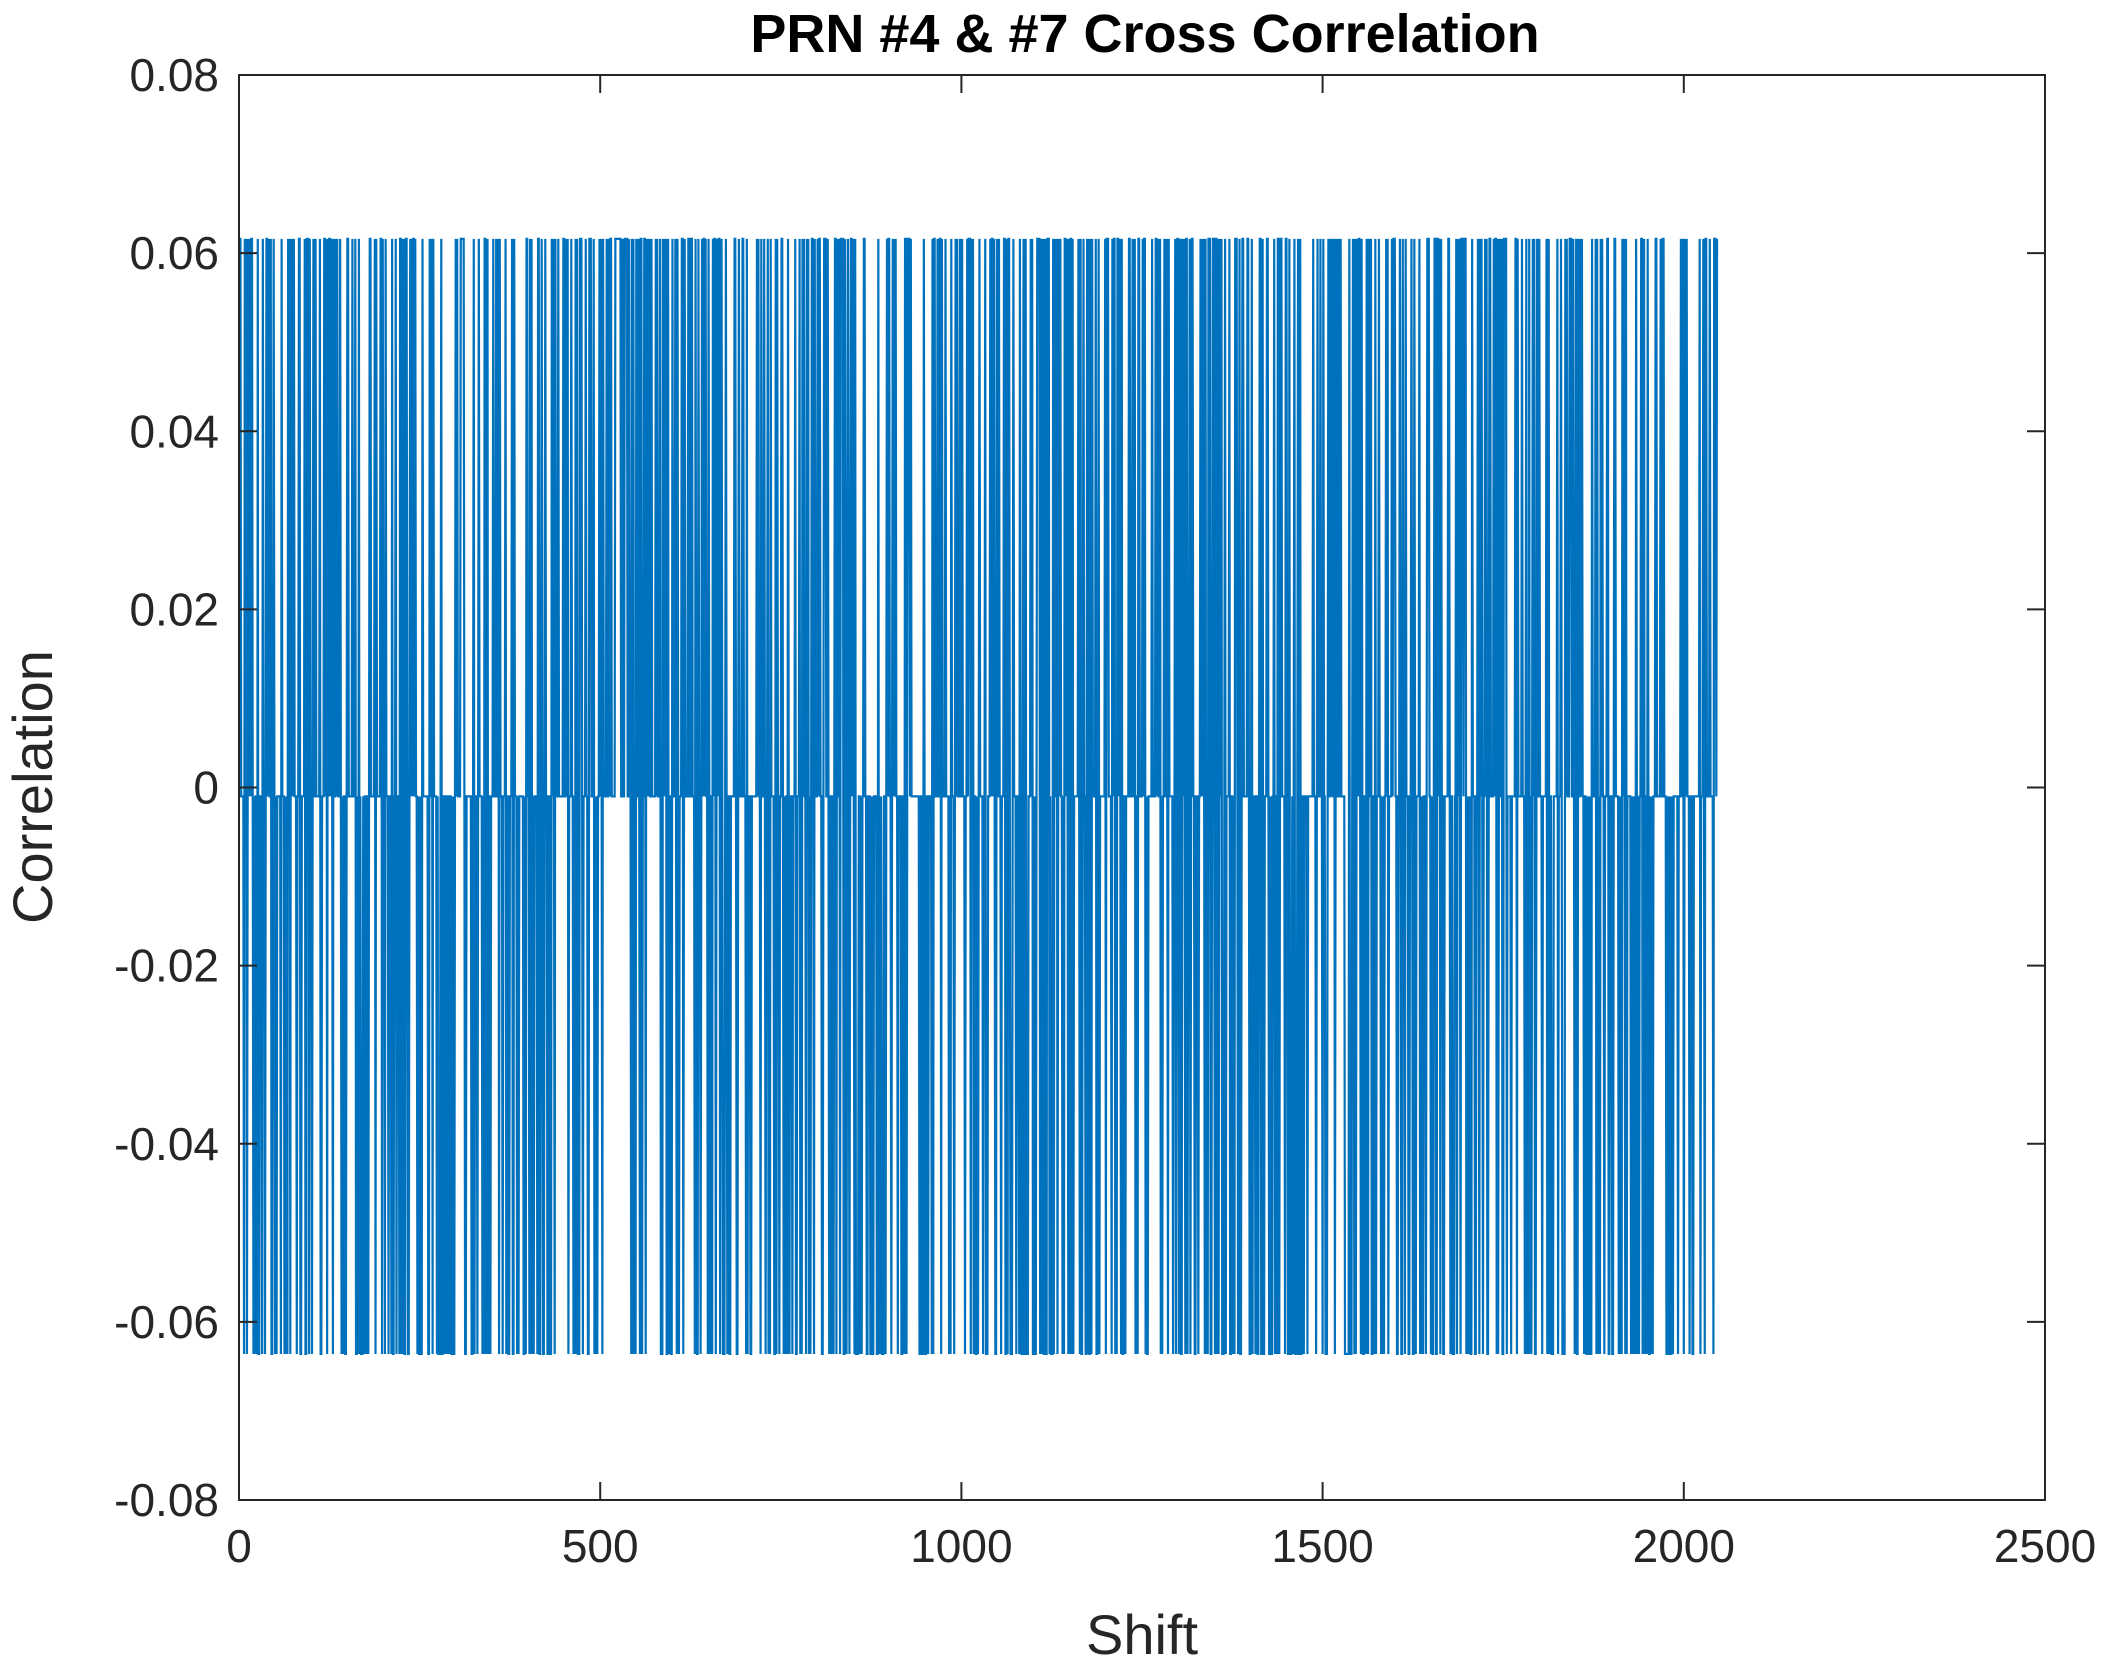  Describe the element at coordinates (1142, 1634) in the screenshot. I see `x-axis-label: Shift` at that location.